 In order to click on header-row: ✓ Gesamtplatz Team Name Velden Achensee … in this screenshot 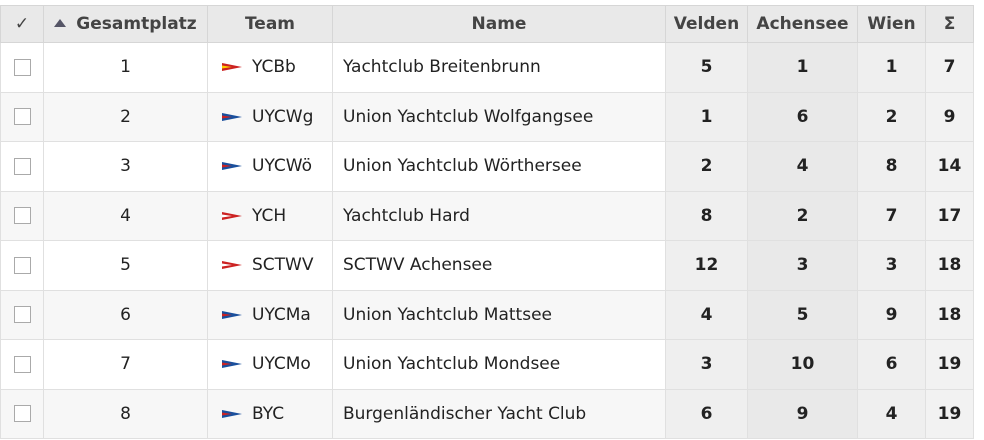, I will do `click(487, 24)`.